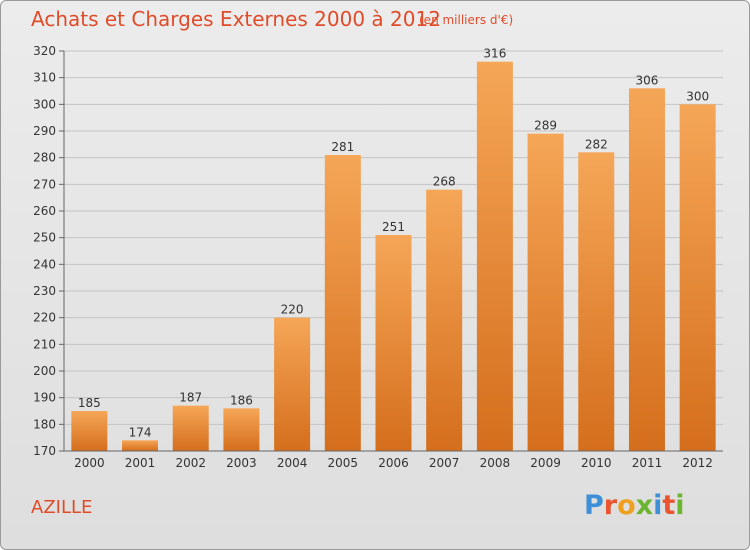 This screenshot has width=750, height=550. Describe the element at coordinates (444, 463) in the screenshot. I see `x-tick-label: 2007` at that location.